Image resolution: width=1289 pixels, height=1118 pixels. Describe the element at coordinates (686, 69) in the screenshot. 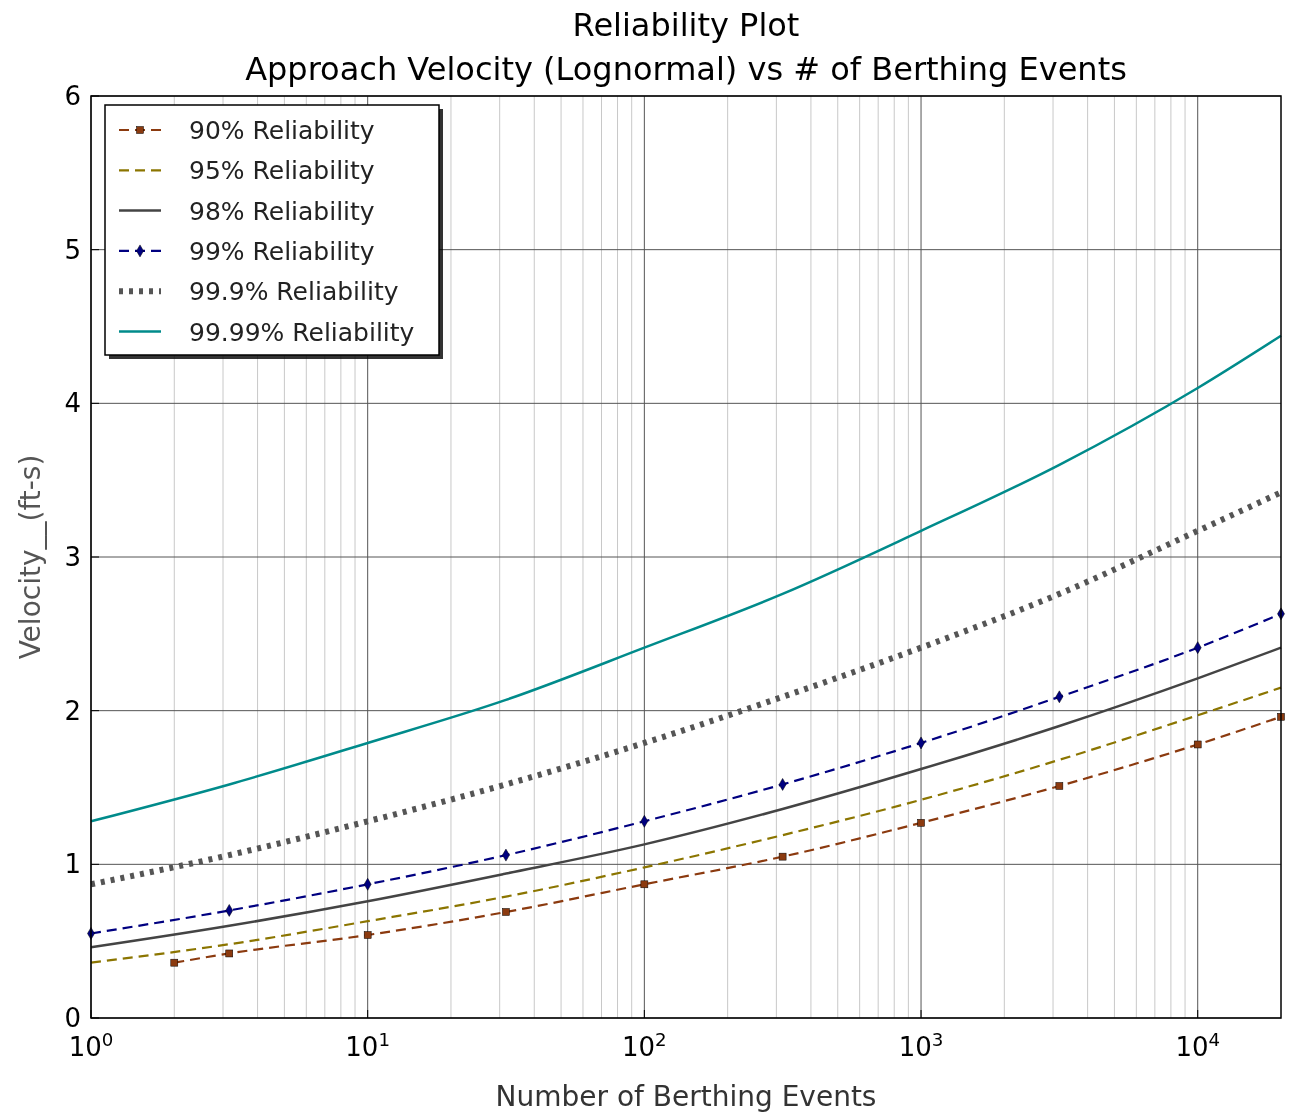

I see `chart-subtitle: Approach Velocity (Lognormal) vs # of Berthing Events` at that location.